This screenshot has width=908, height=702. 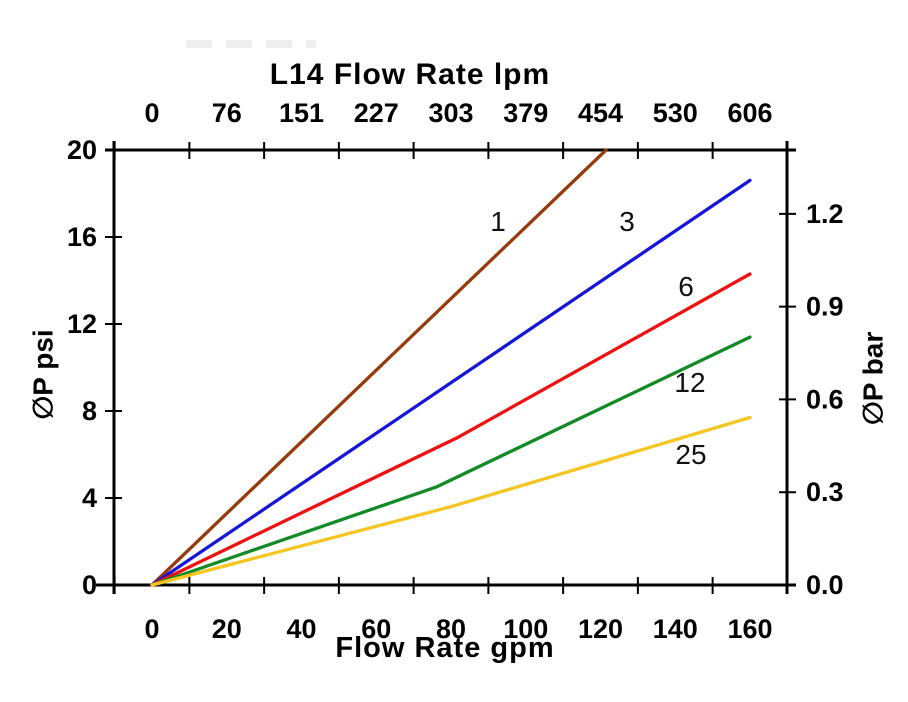 I want to click on left-axis-tick-label: 0, so click(x=89, y=585).